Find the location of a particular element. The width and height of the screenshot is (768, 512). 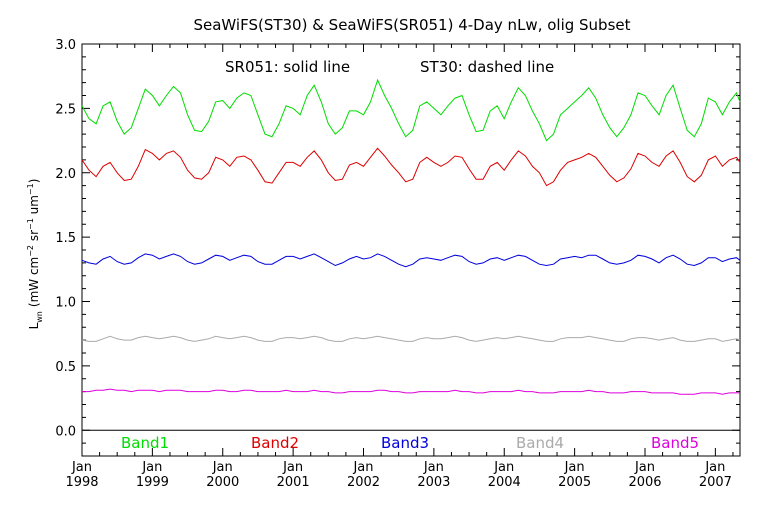

svg-text: Lwn(mW cm−2 sr−1 um−1) is located at coordinates (35, 254).